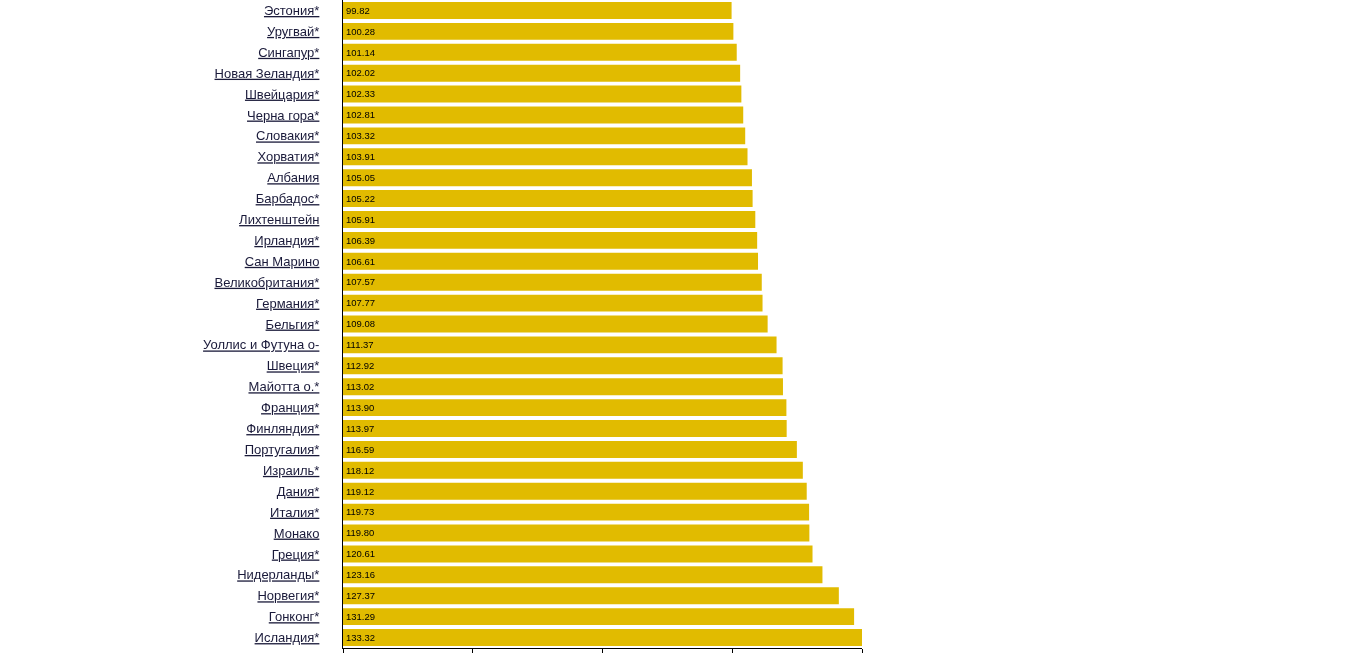 Image resolution: width=1365 pixels, height=653 pixels. What do you see at coordinates (290, 408) in the screenshot?
I see `y-tick-label: Франция*` at bounding box center [290, 408].